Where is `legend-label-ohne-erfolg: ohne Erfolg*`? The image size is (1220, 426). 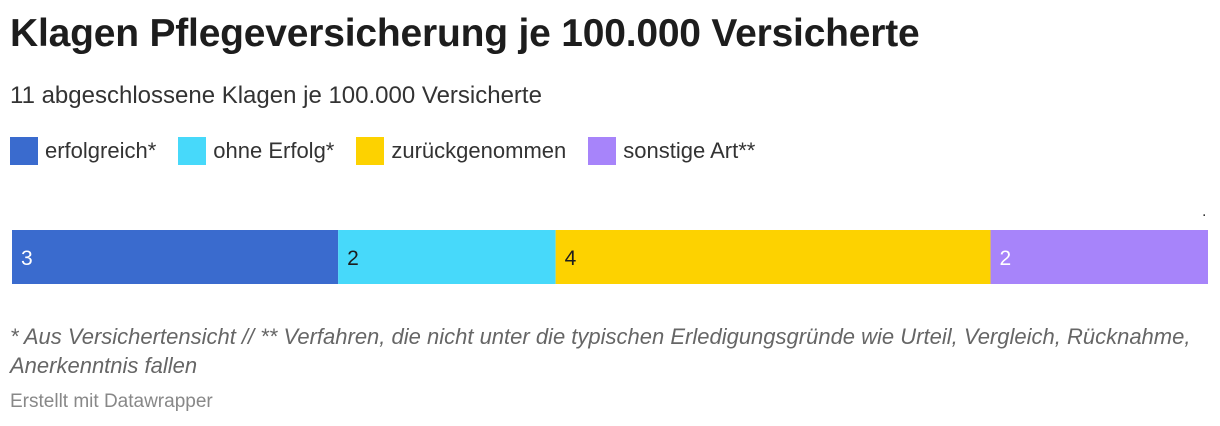
legend-label-ohne-erfolg: ohne Erfolg* is located at coordinates (274, 150).